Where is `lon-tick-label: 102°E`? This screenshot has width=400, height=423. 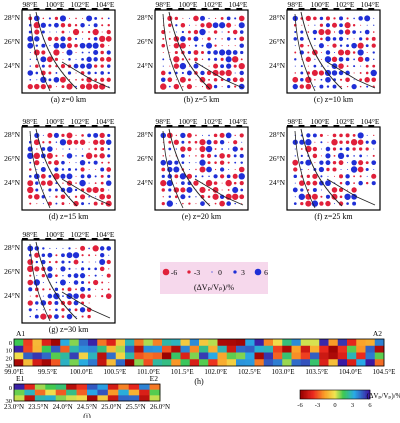
lon-tick-label: 102°E is located at coordinates (80, 234).